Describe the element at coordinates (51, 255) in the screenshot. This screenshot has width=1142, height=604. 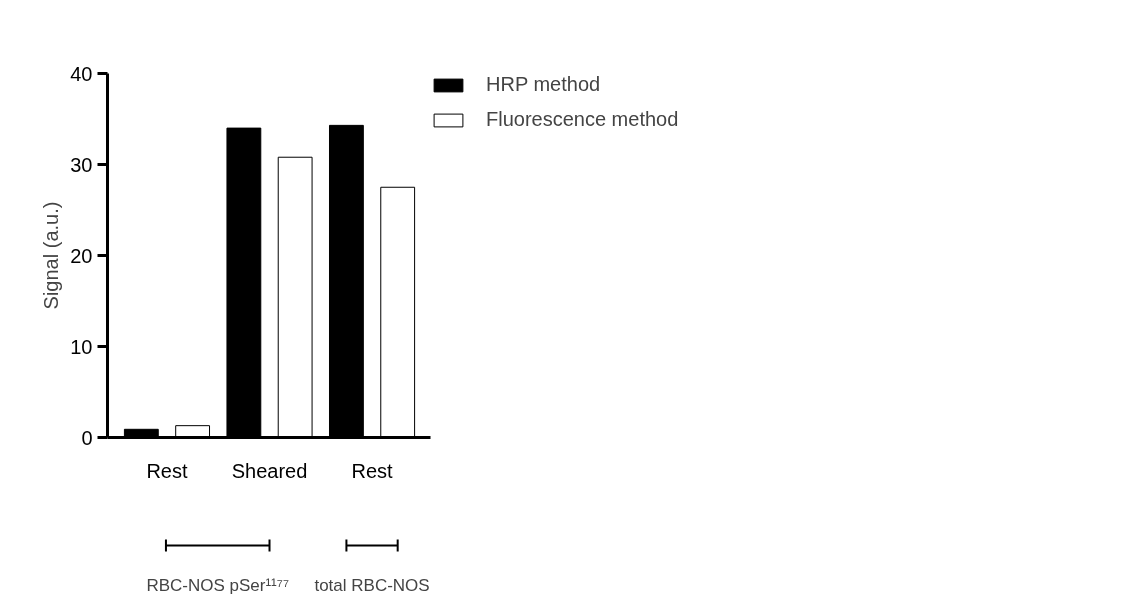
I see `y-axis-title: Signal (a.u.)` at that location.